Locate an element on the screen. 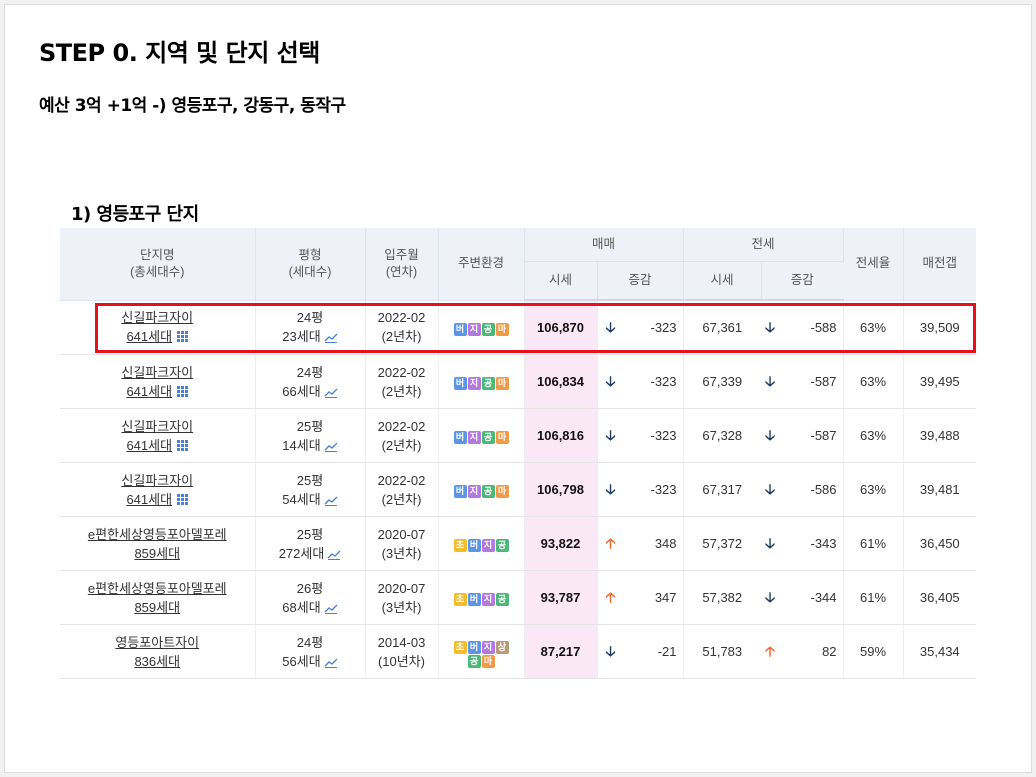 The width and height of the screenshot is (1036, 777). complex-units: 836세대 is located at coordinates (157, 661).